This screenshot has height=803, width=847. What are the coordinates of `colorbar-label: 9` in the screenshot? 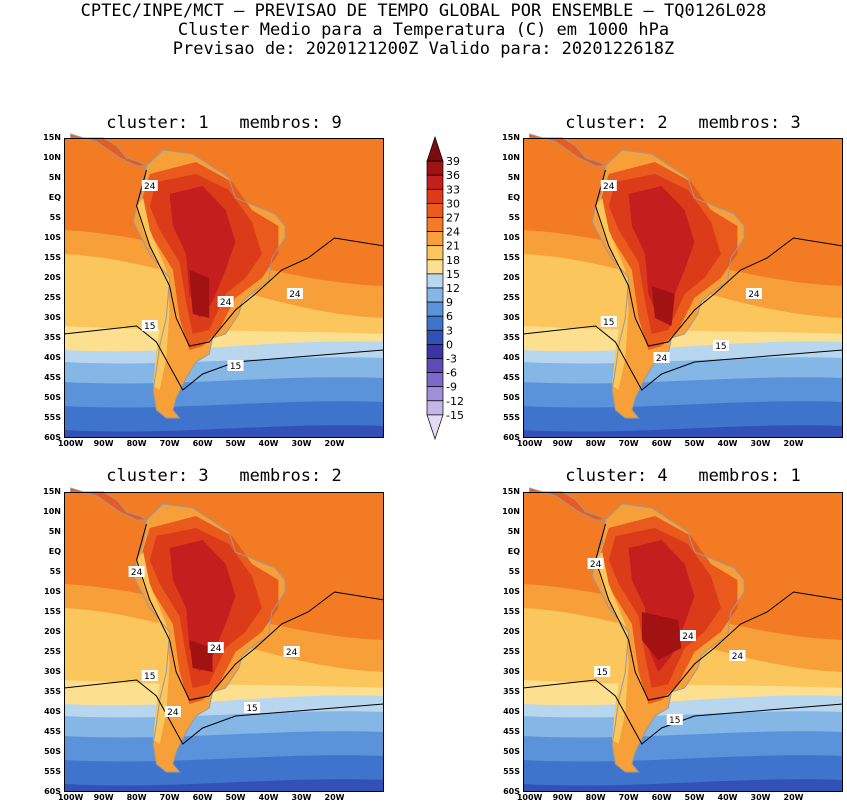 It's located at (449, 302).